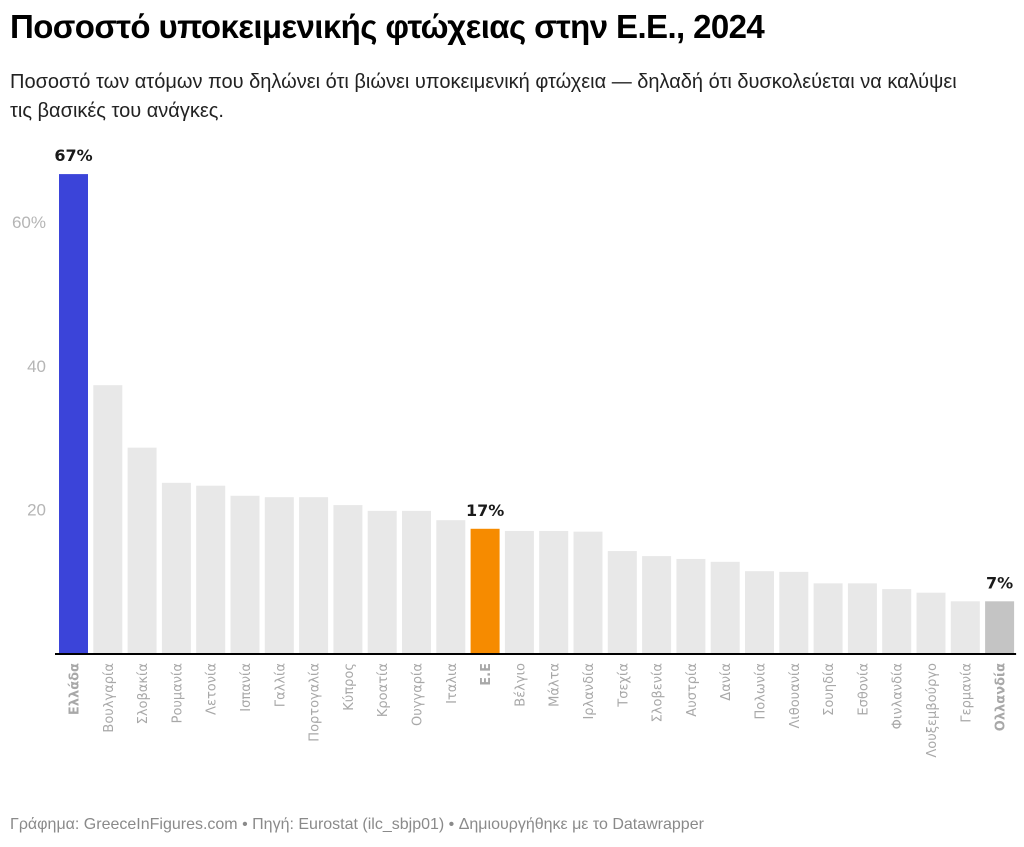 This screenshot has width=1024, height=847. I want to click on y-tick-label: 20, so click(36, 509).